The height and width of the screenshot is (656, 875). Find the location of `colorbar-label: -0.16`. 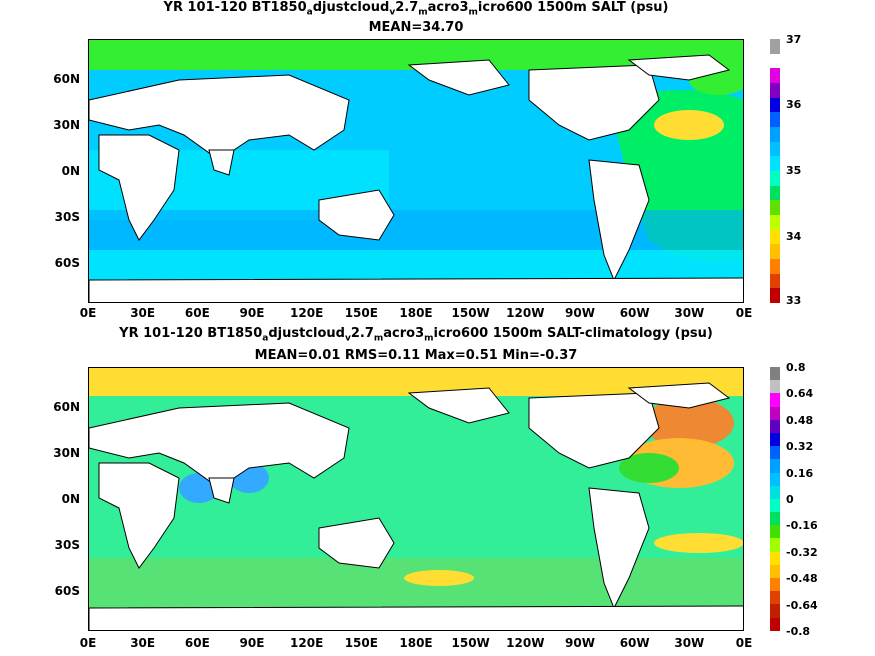

colorbar-label: -0.16 is located at coordinates (802, 526).